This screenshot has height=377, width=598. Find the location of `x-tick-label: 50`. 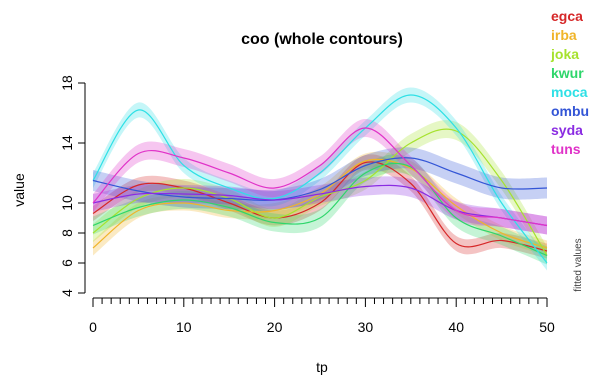

x-tick-label: 50 is located at coordinates (547, 327).